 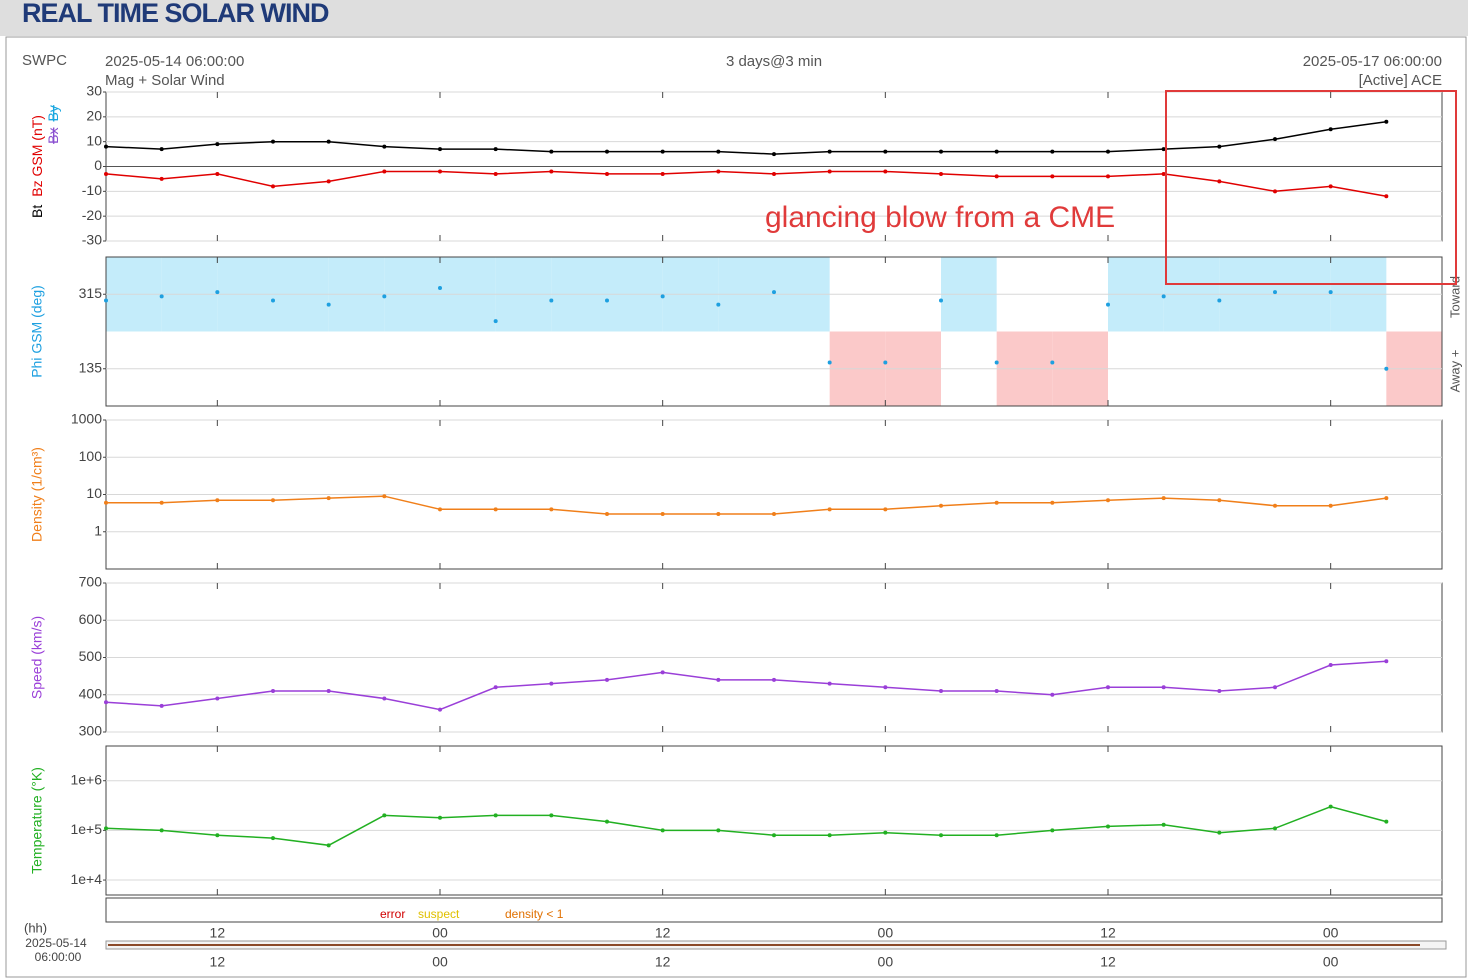 What do you see at coordinates (86, 779) in the screenshot?
I see `y-tick-label: 1e+6` at bounding box center [86, 779].